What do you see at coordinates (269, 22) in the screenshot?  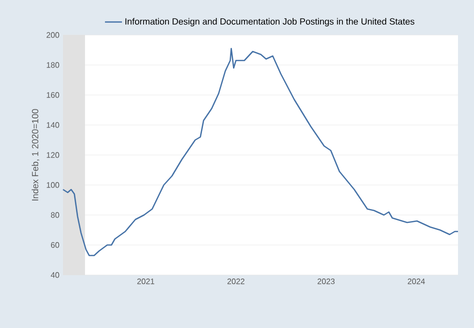 I see `legend-label: Information Design and Documentation Job Postings in the United States` at bounding box center [269, 22].